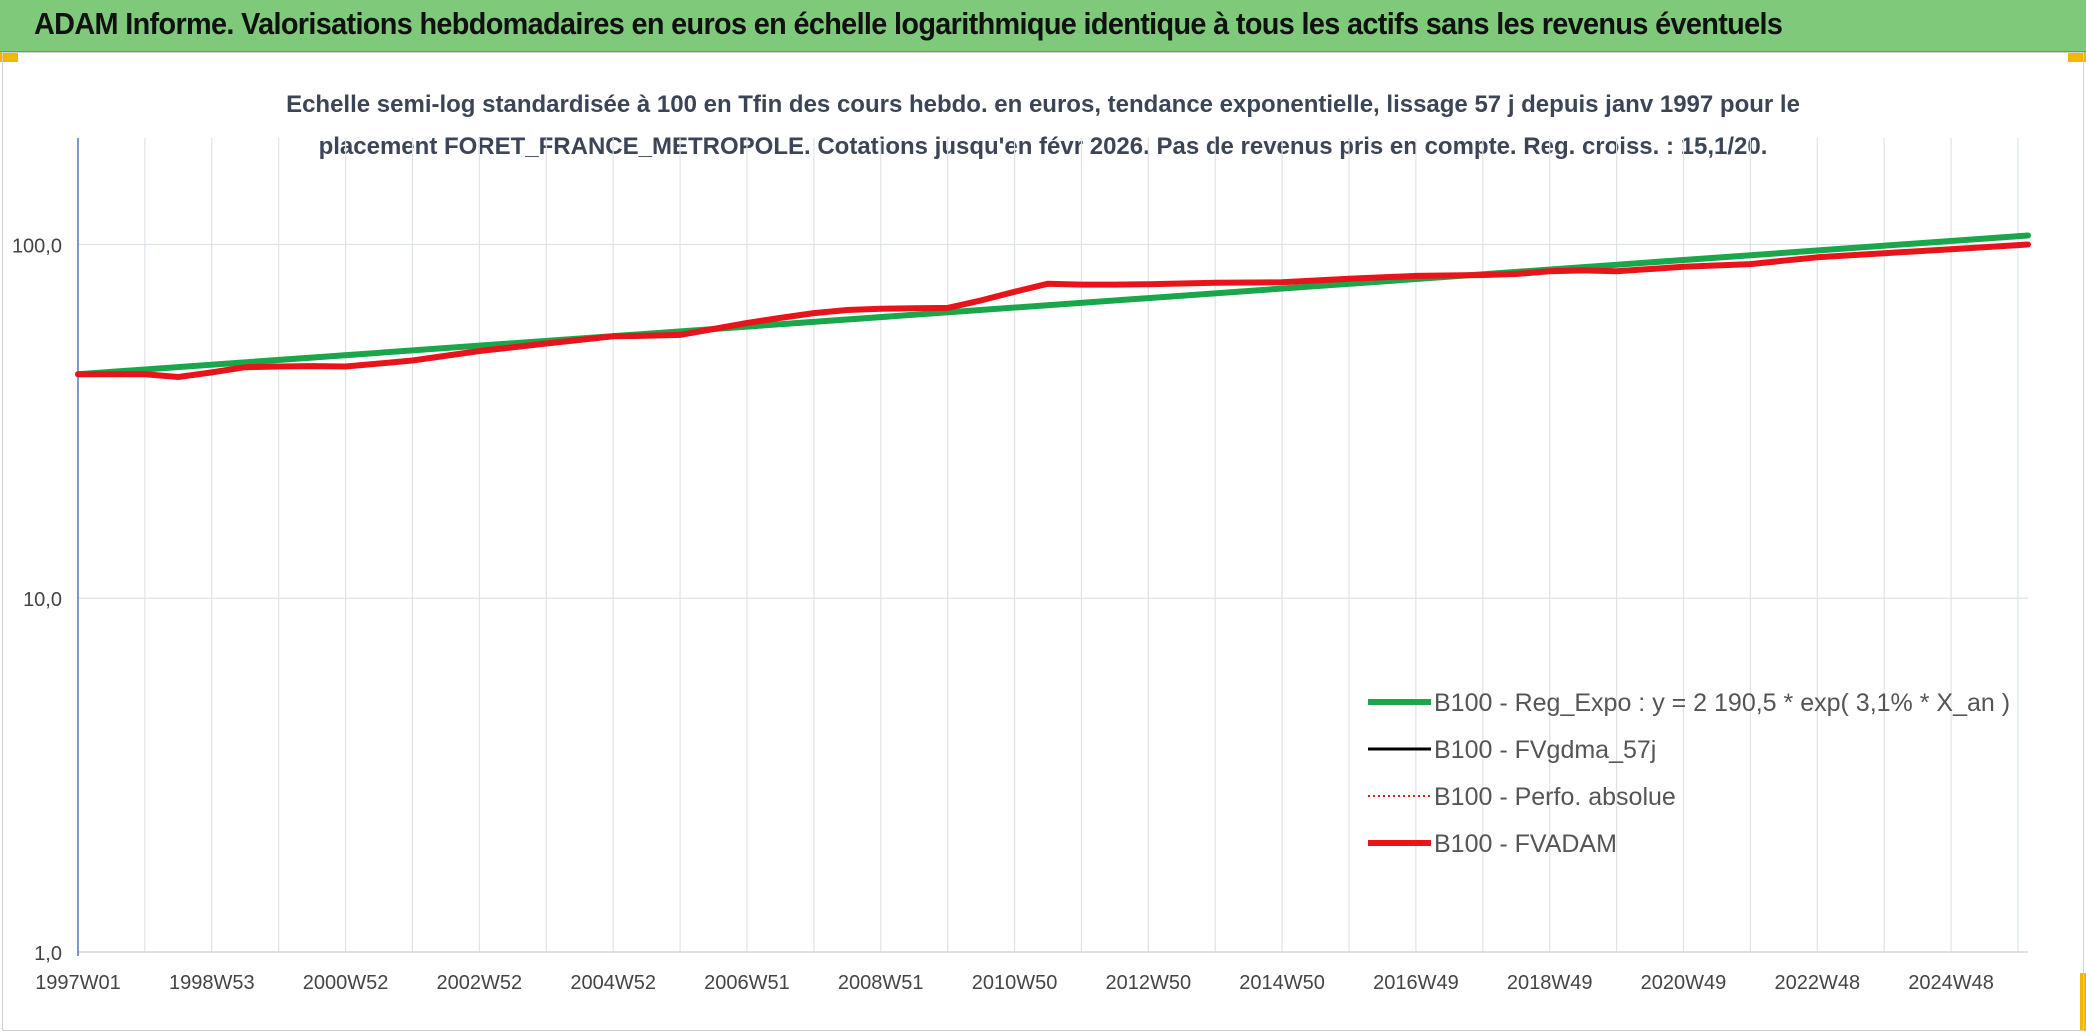 The image size is (2086, 1035). Describe the element at coordinates (1149, 983) in the screenshot. I see `x-tick-label: 2012W50` at that location.